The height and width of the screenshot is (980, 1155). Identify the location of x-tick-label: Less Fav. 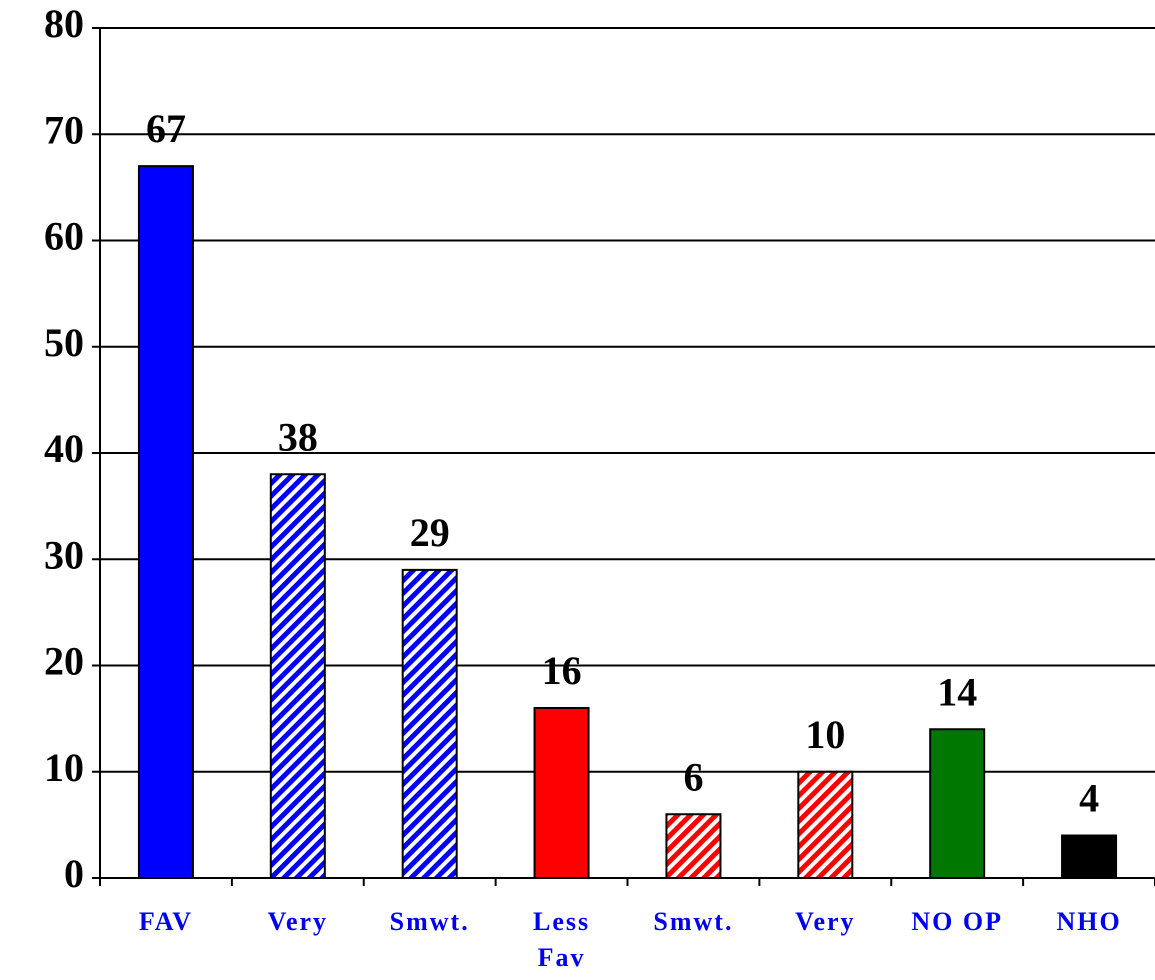
(561, 939).